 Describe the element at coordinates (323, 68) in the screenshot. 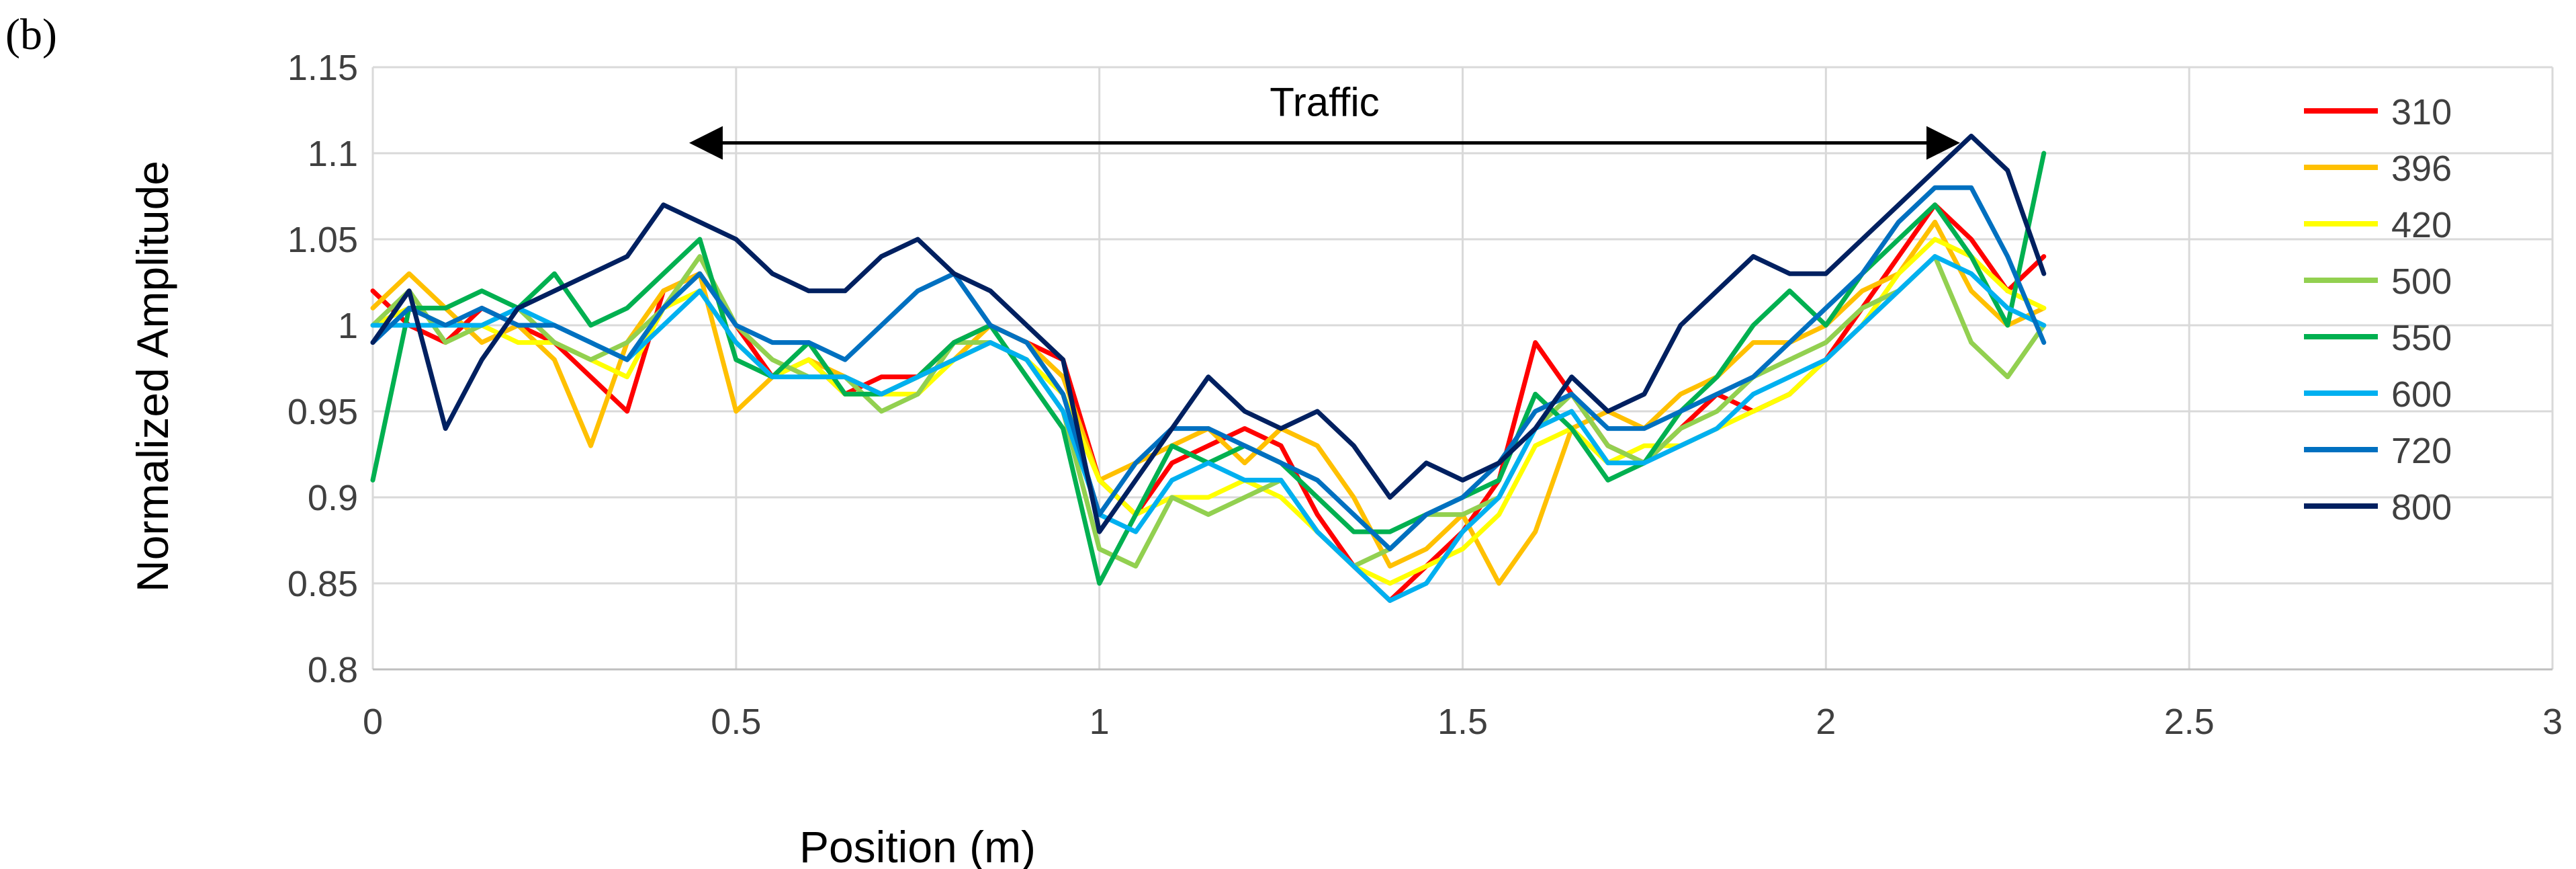

I see `y-tick-label: 1.15` at that location.